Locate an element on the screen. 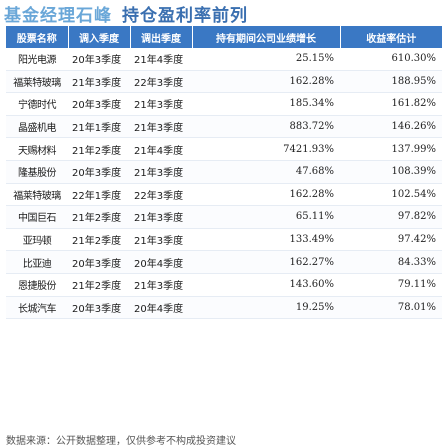 The height and width of the screenshot is (448, 448). cell-return-estimate: 102.54% is located at coordinates (391, 195).